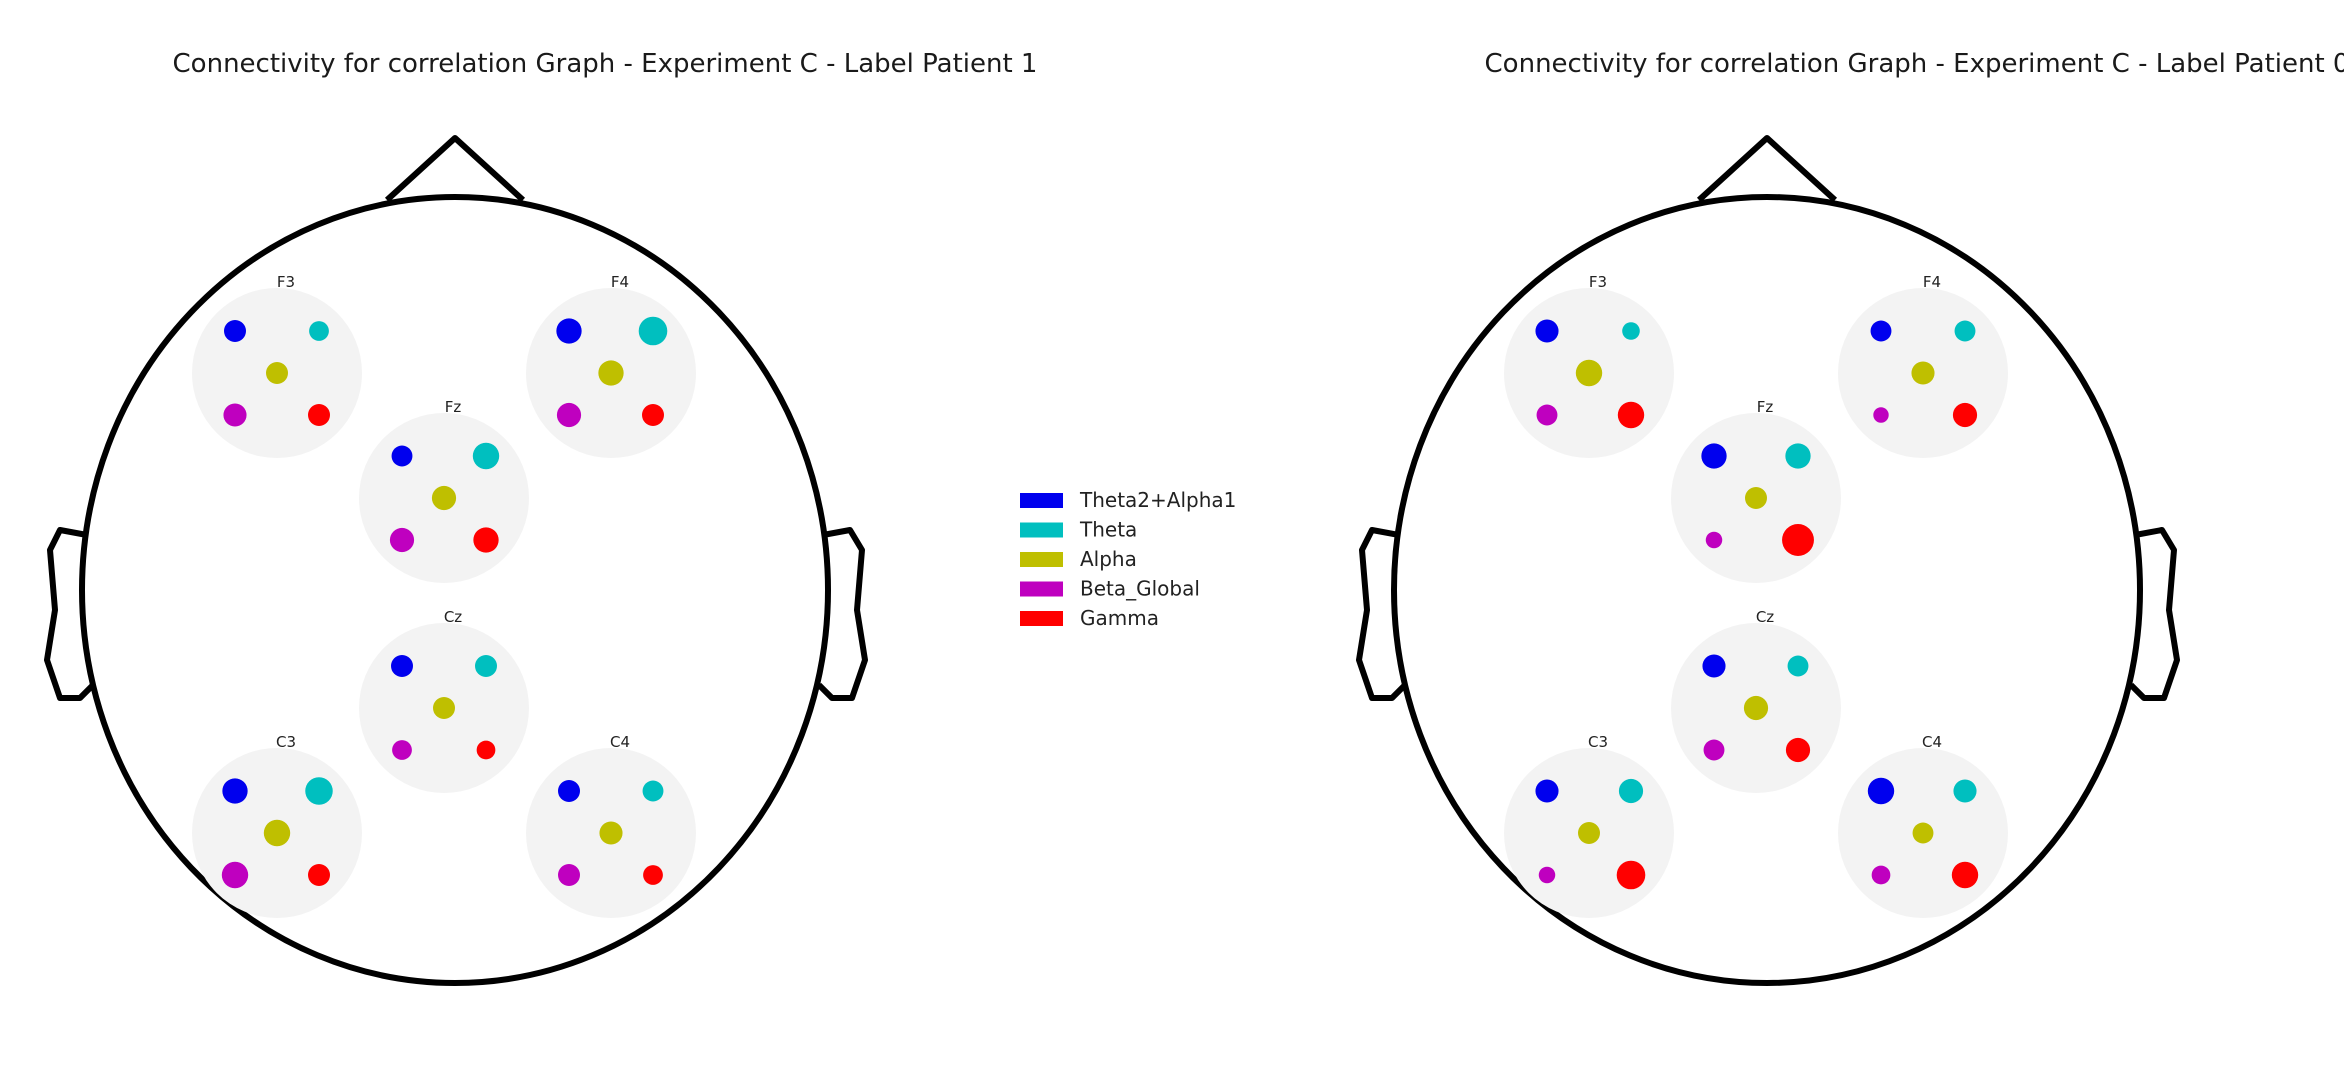  Describe the element at coordinates (1078, 559) in the screenshot. I see `legend-entry: Alpha` at that location.